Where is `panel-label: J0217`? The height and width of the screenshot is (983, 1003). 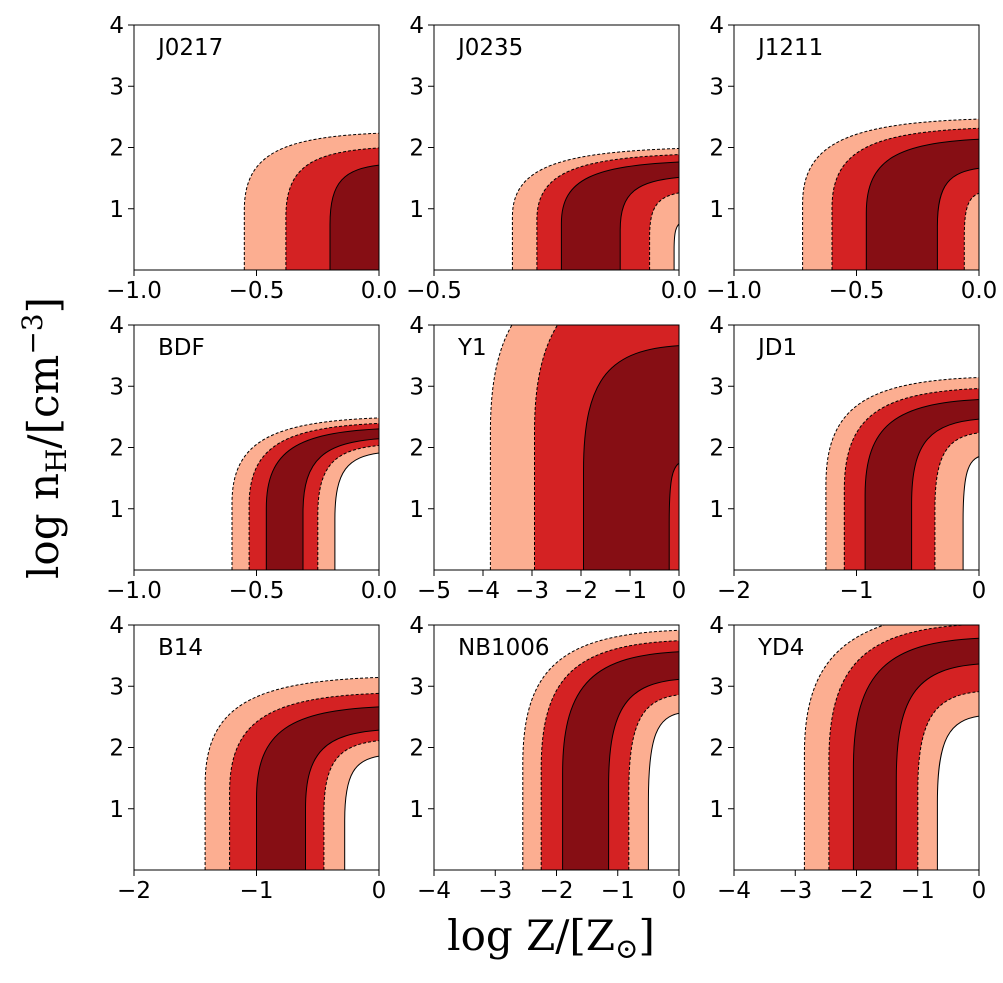 panel-label: J0217 is located at coordinates (189, 48).